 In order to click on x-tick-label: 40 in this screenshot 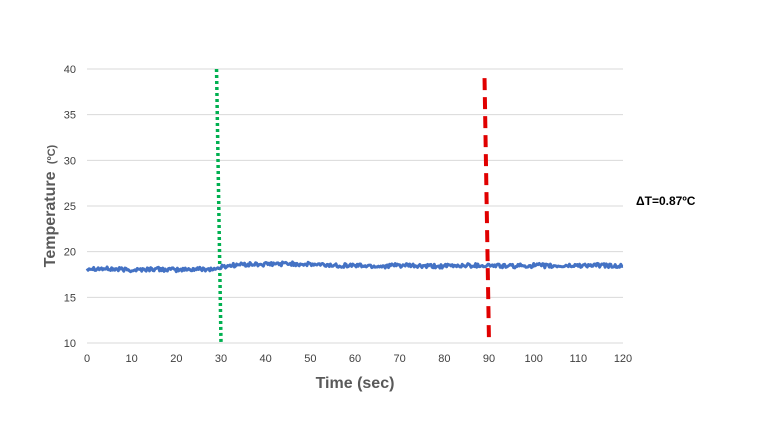, I will do `click(266, 359)`.